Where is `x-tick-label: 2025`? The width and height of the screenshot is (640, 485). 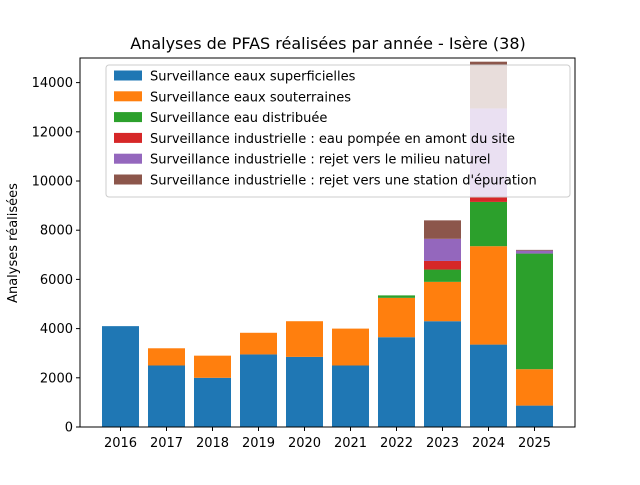 x-tick-label: 2025 is located at coordinates (534, 443).